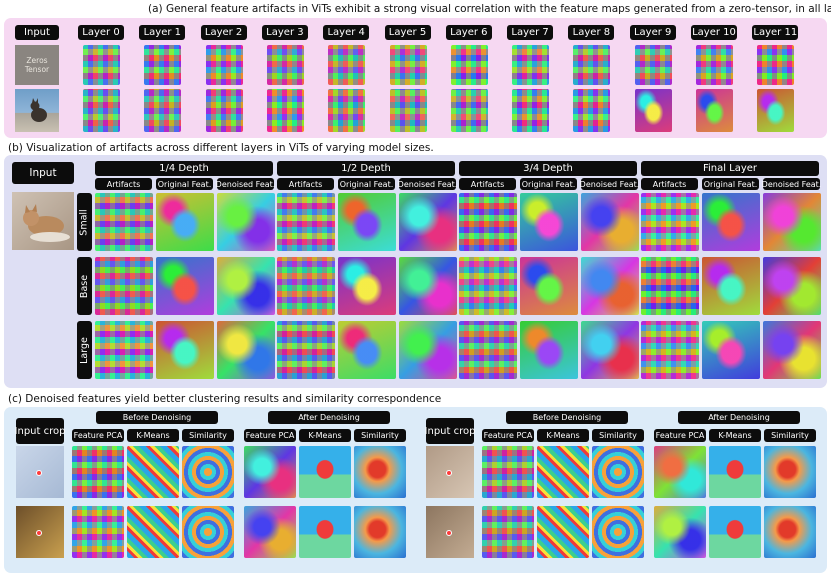 The image size is (831, 577). I want to click on column-label-1-0-0: Feature PCA, so click(508, 435).